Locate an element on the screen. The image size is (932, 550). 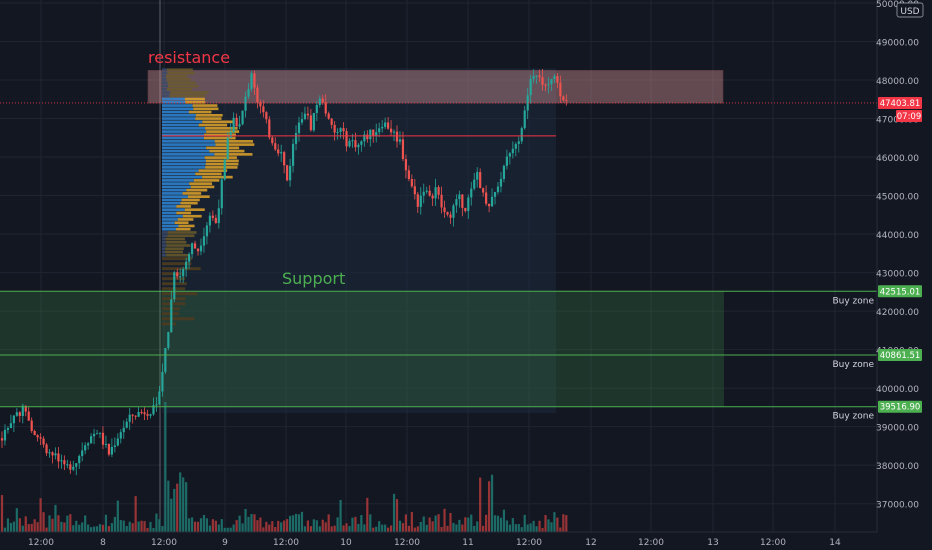
buy-zone-price-tag is located at coordinates (900, 406).